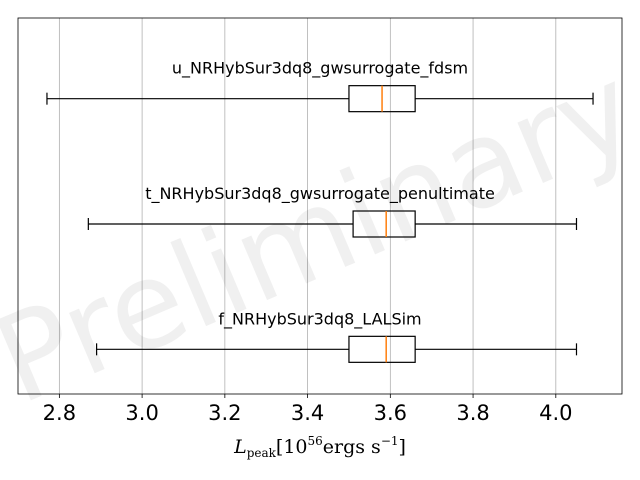 The width and height of the screenshot is (640, 480). Describe the element at coordinates (307, 413) in the screenshot. I see `x-tick-label: 3.4` at that location.